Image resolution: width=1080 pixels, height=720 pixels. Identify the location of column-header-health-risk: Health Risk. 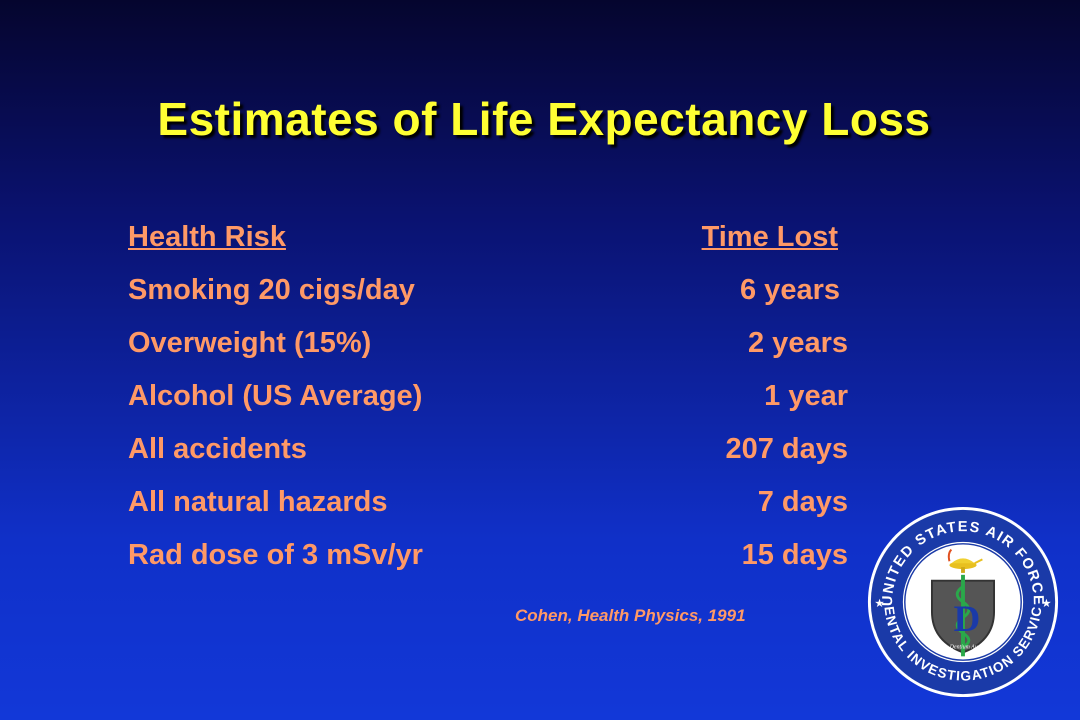
(207, 237).